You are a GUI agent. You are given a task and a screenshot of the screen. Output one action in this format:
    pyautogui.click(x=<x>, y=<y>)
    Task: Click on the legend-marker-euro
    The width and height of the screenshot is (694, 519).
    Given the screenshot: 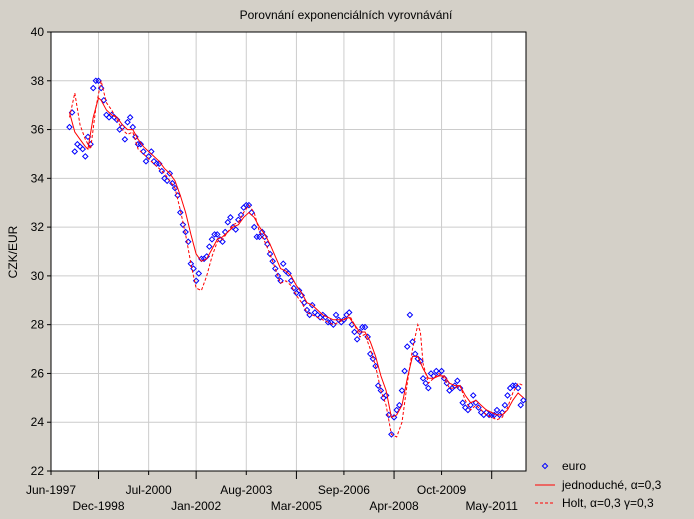 What is the action you would take?
    pyautogui.click(x=545, y=466)
    